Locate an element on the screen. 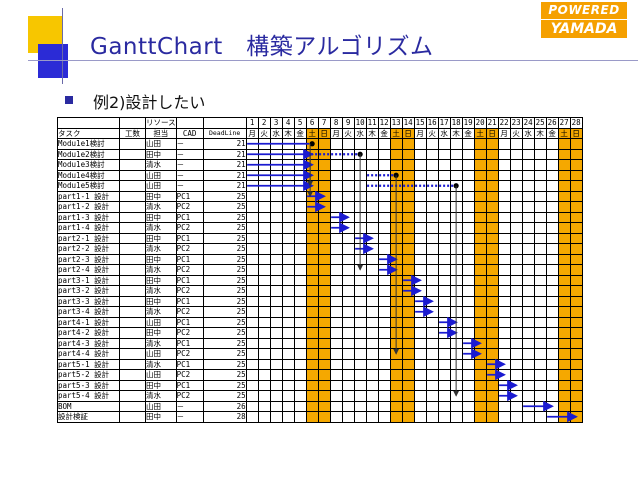 This screenshot has height=479, width=638. day-number: 7 is located at coordinates (324, 123).